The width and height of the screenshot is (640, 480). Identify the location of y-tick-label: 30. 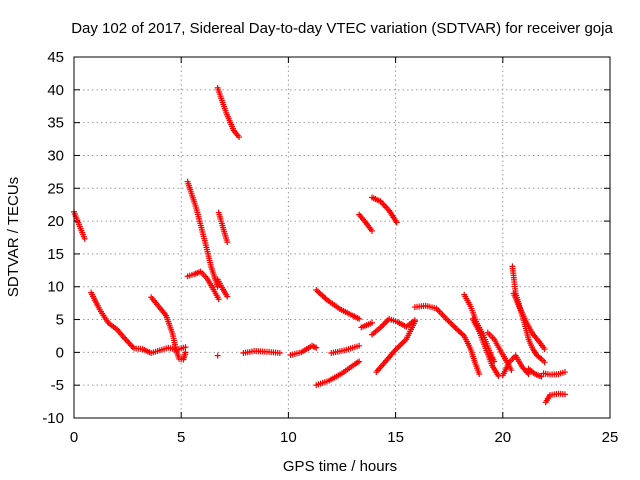
(55, 155).